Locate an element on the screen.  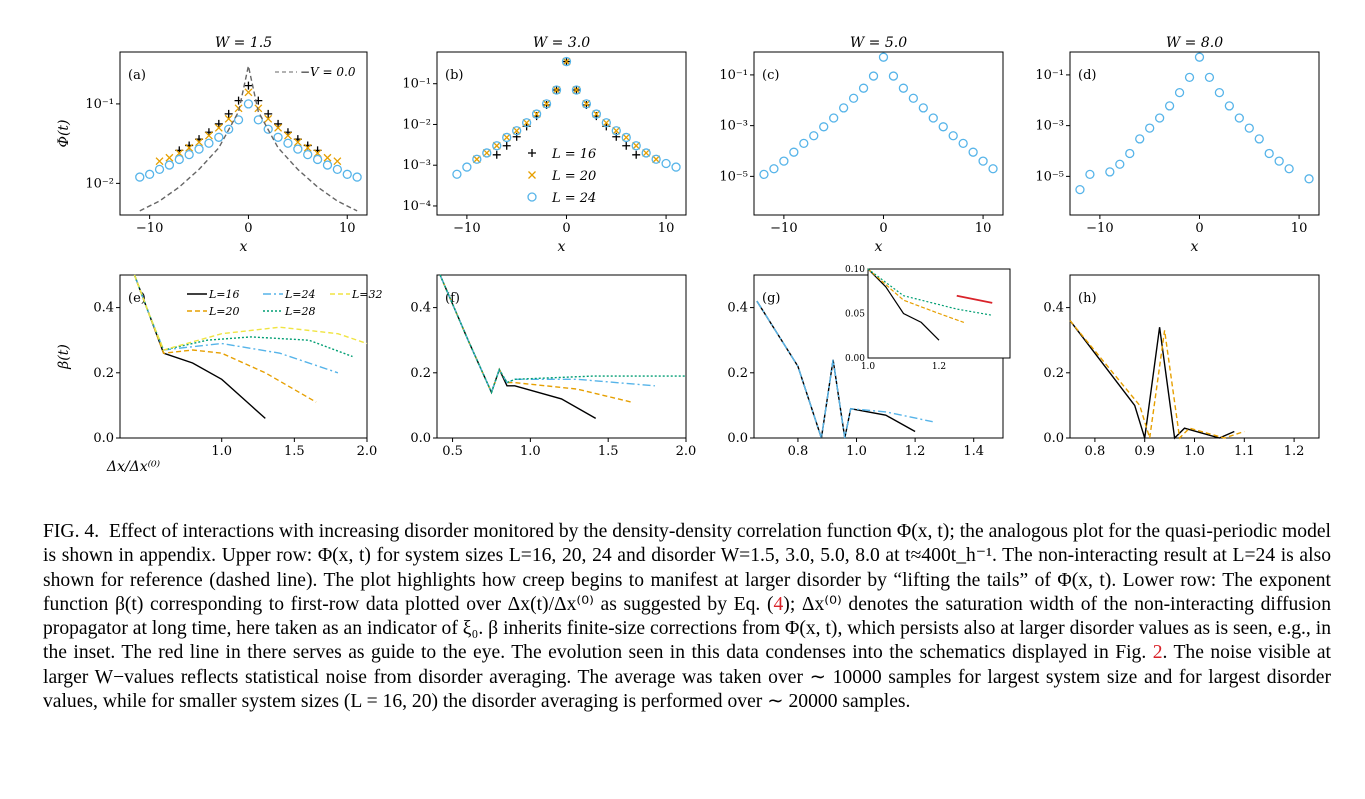
legend-bottom-label: L=20 is located at coordinates (224, 311).